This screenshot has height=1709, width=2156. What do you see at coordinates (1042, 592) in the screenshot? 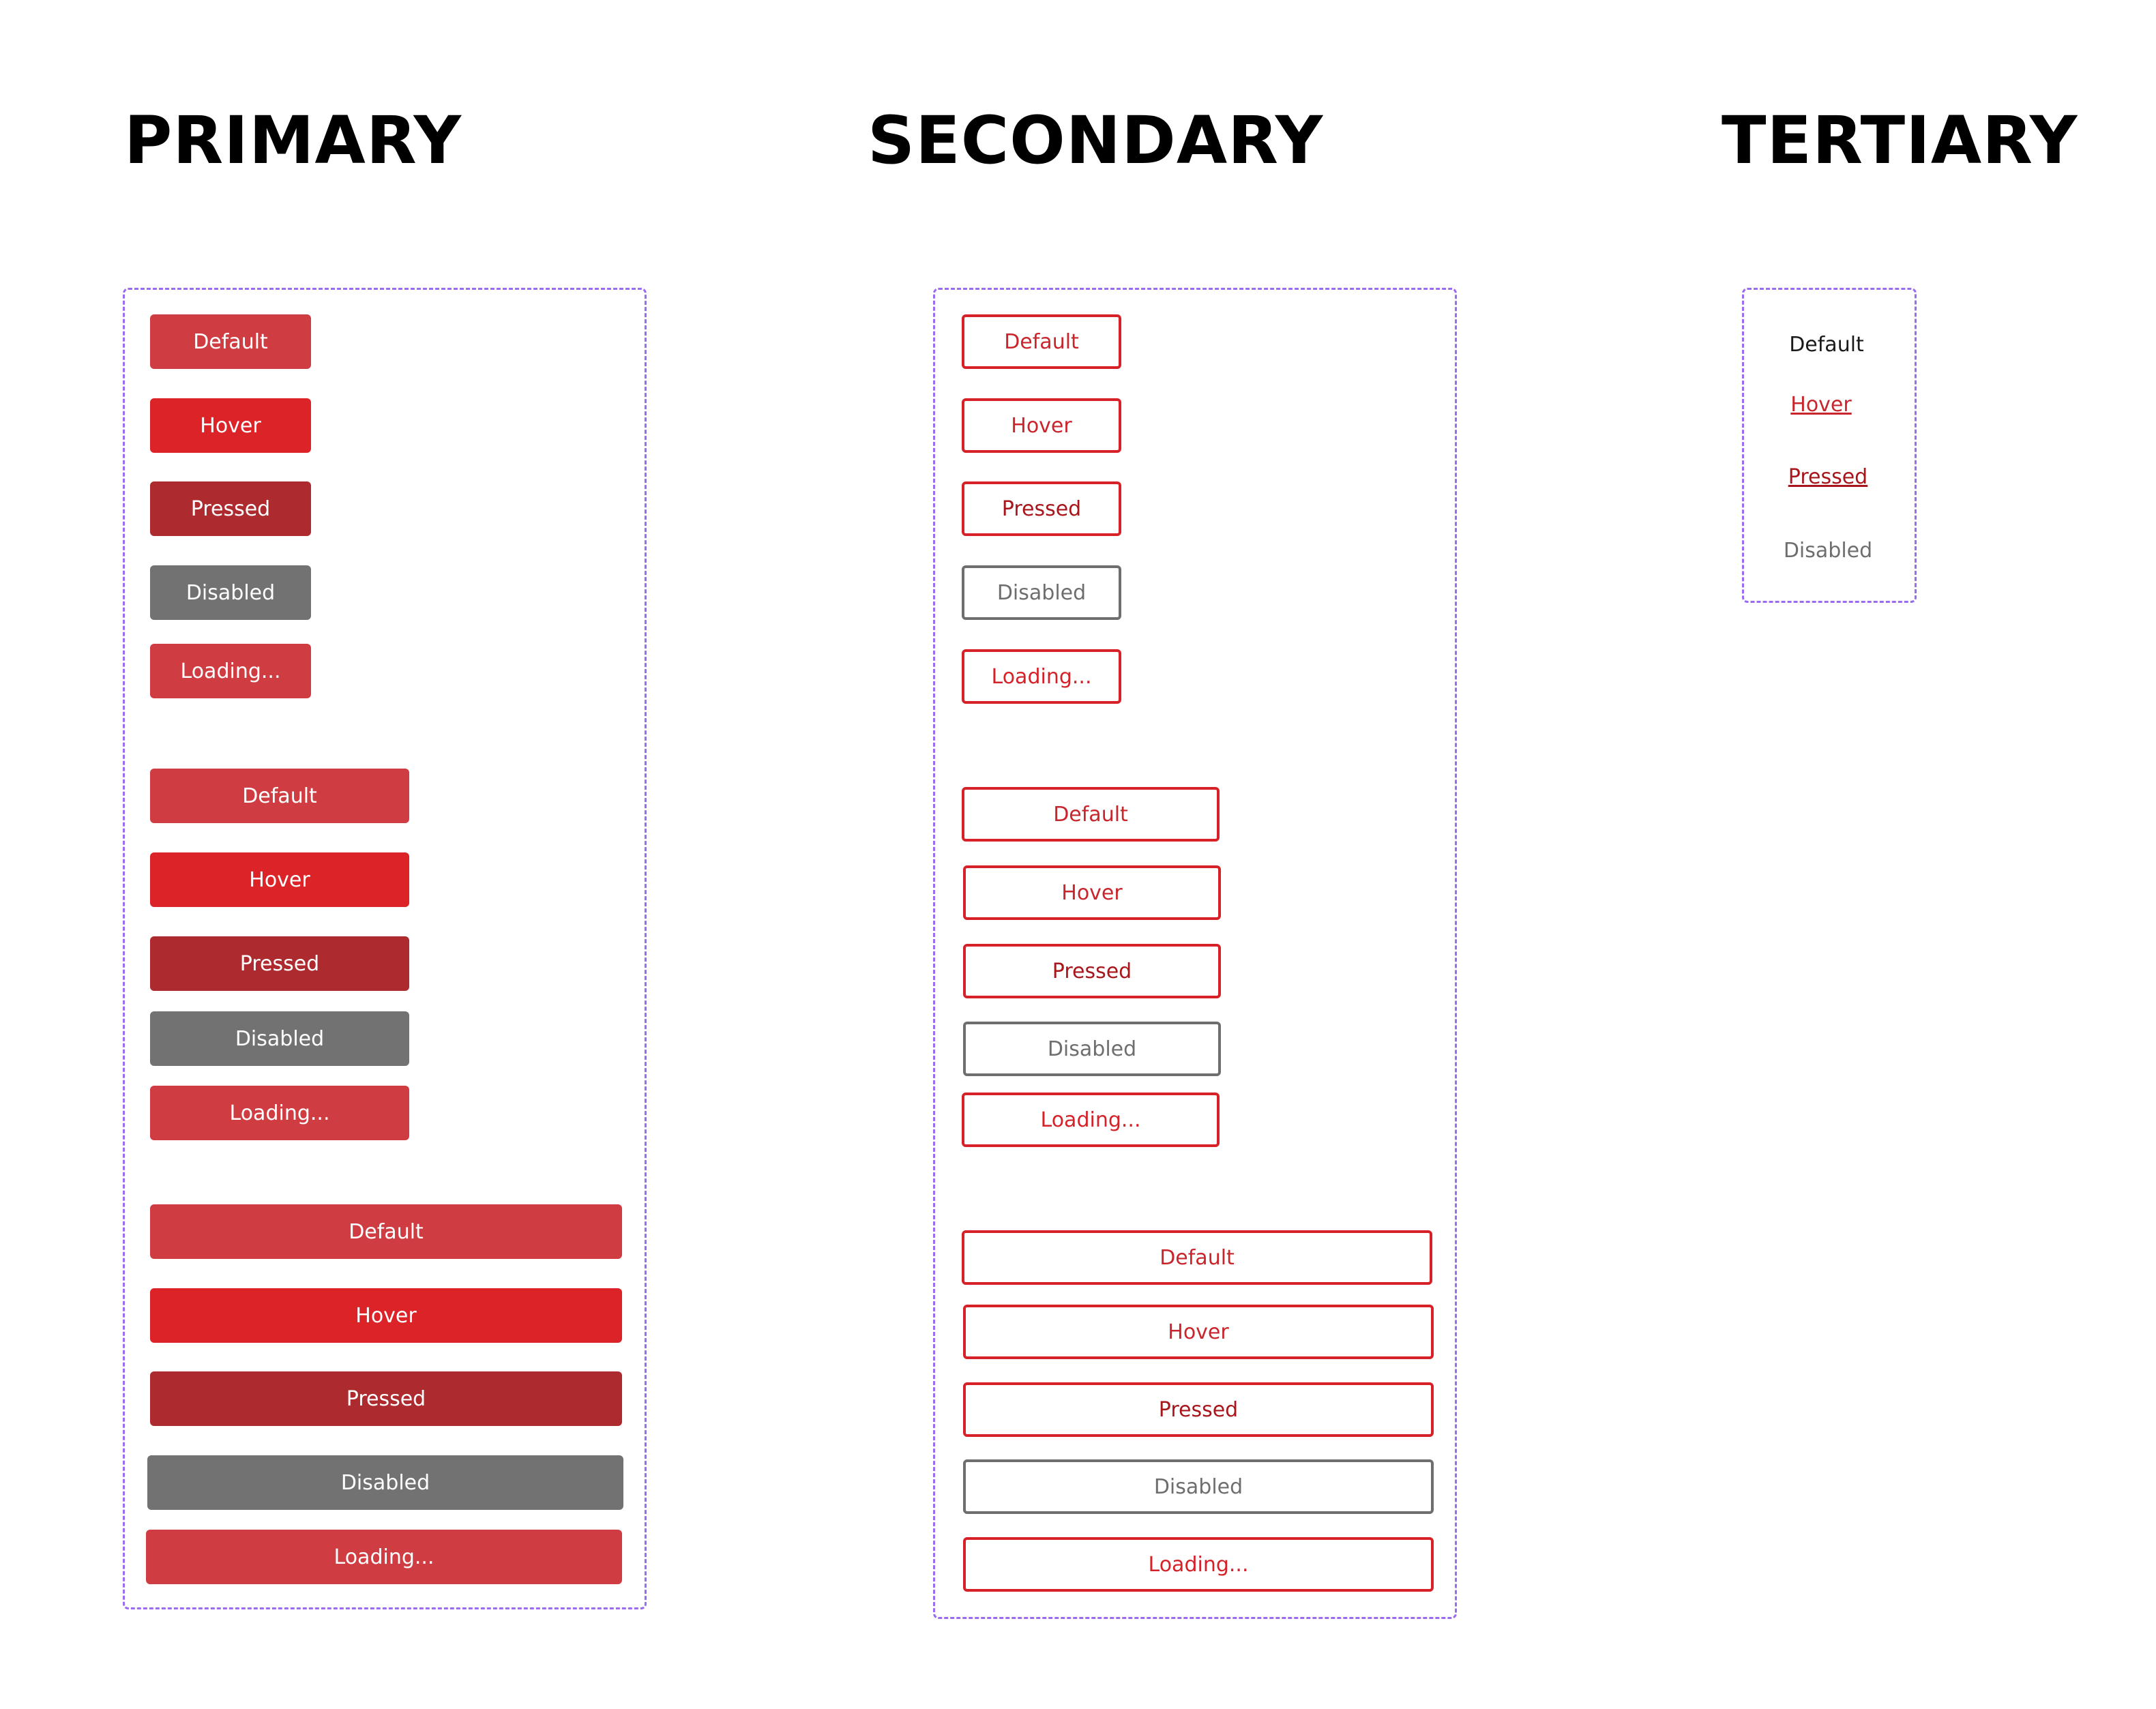
I see `secondary-small-disabled-button: Disabled` at bounding box center [1042, 592].